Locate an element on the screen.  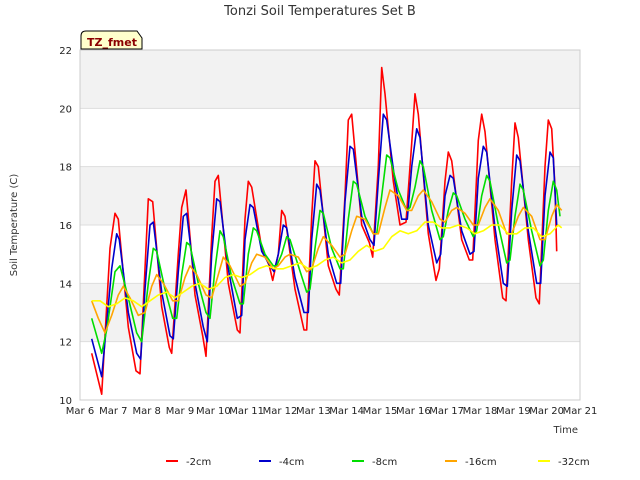
annotation-label: TZ_fmet is located at coordinates (112, 42).